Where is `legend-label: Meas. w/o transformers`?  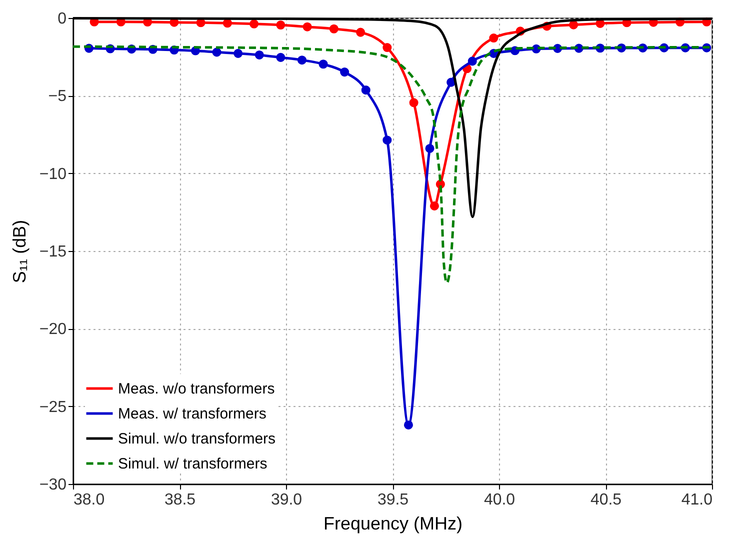 legend-label: Meas. w/o transformers is located at coordinates (196, 389).